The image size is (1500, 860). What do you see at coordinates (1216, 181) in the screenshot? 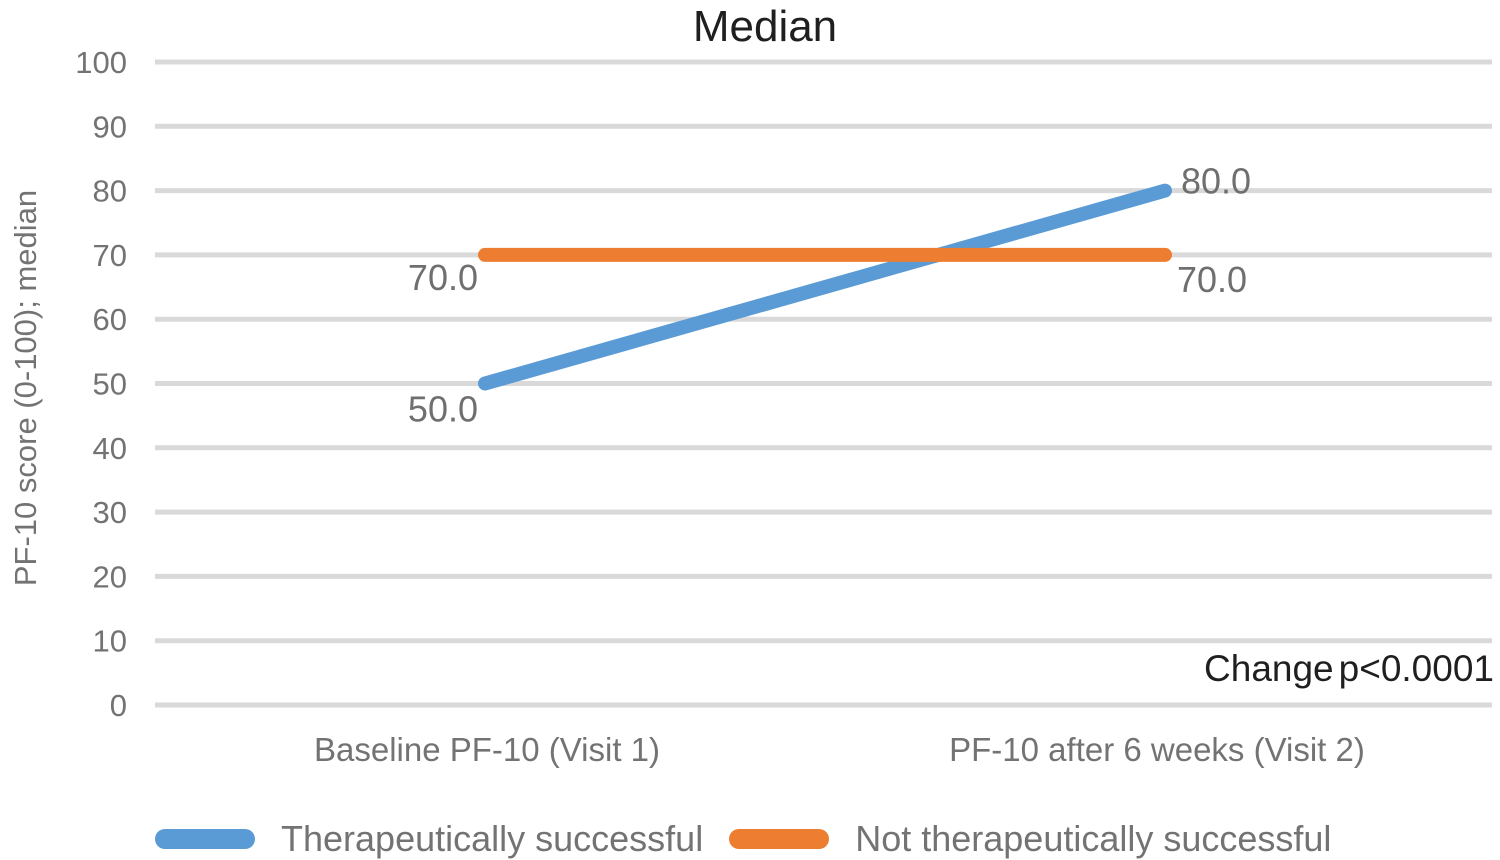
I see `data-label: 80.0` at bounding box center [1216, 181].